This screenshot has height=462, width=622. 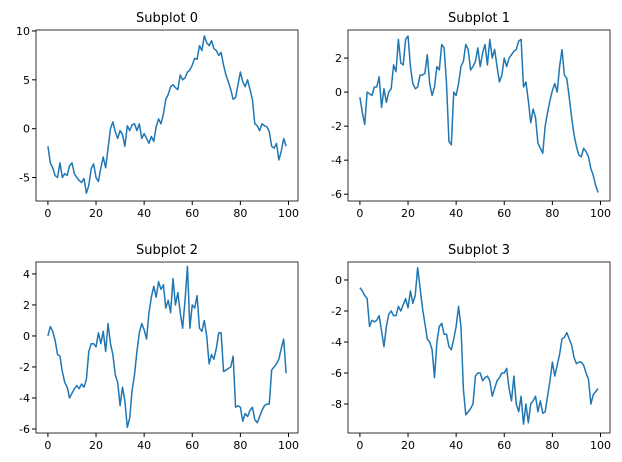 What do you see at coordinates (26, 80) in the screenshot?
I see `y-tick-label: 5` at bounding box center [26, 80].